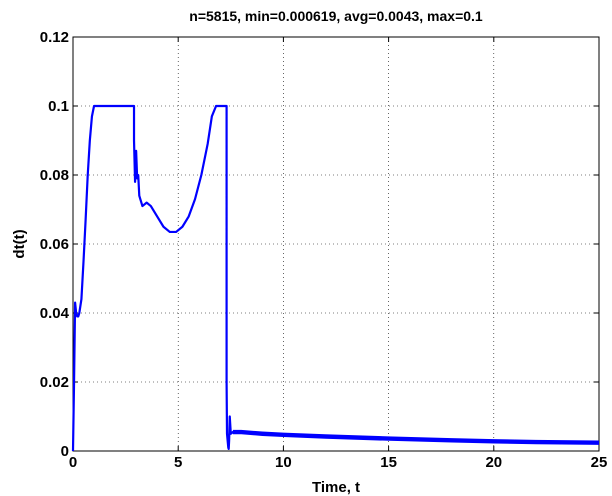 This screenshot has width=612, height=496. I want to click on x-tick-label: 0, so click(73, 462).